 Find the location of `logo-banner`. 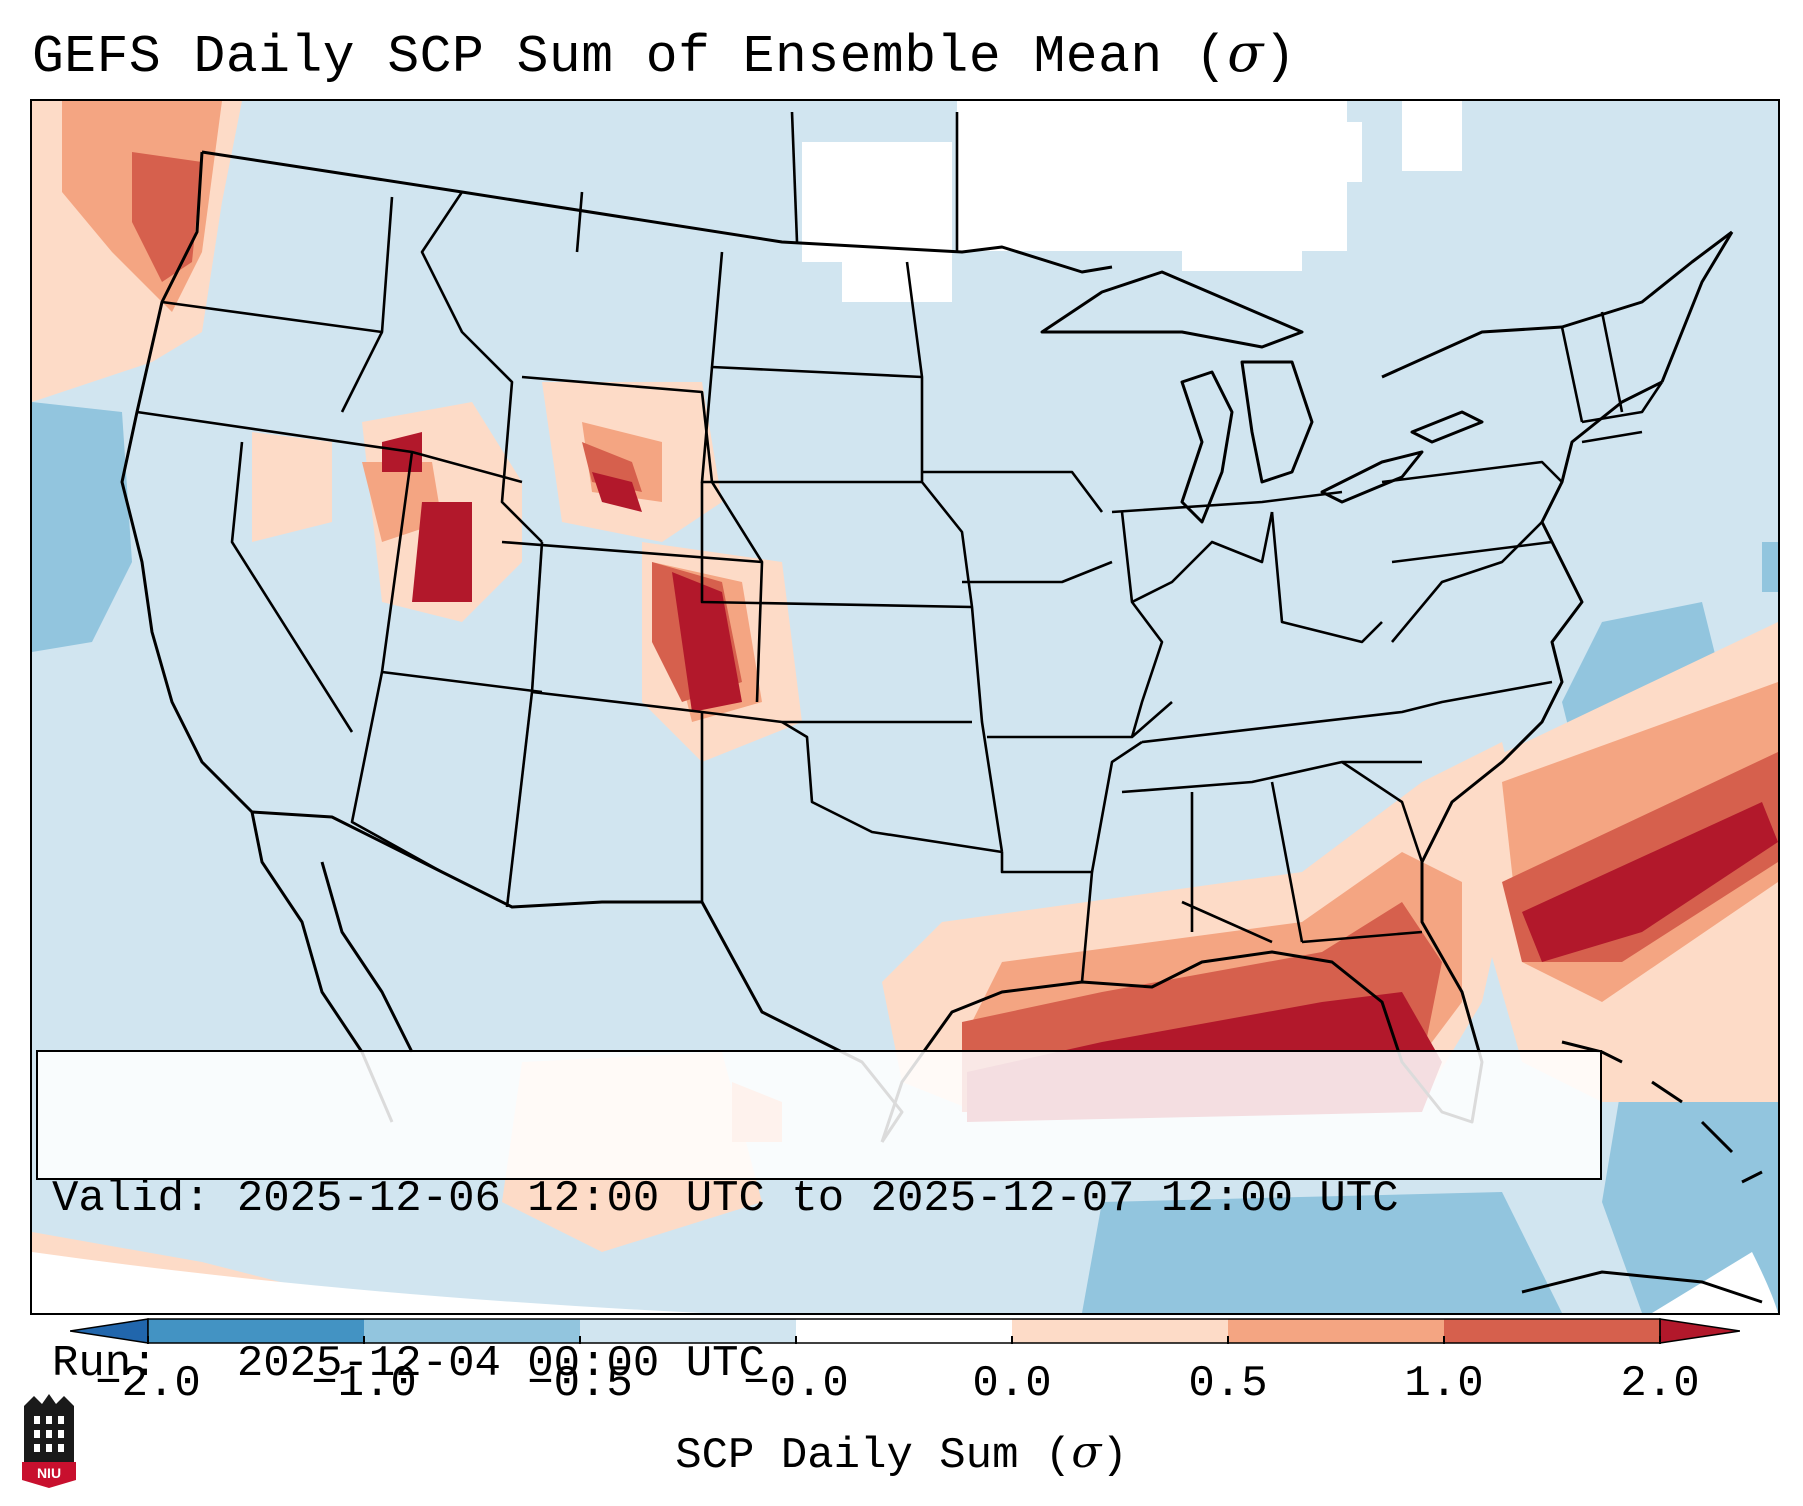

logo-banner is located at coordinates (49, 1475).